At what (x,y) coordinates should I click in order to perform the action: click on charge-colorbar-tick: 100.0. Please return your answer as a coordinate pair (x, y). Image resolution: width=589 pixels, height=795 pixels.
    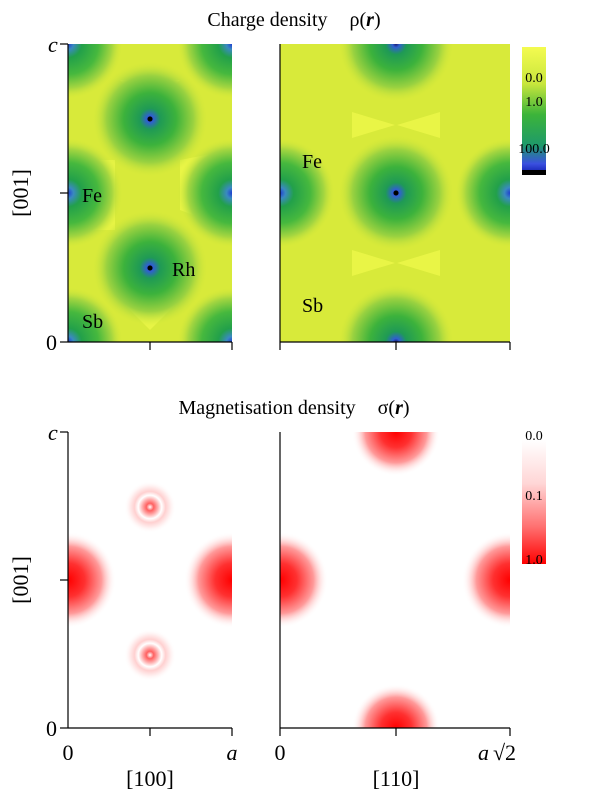
    Looking at the image, I should click on (534, 149).